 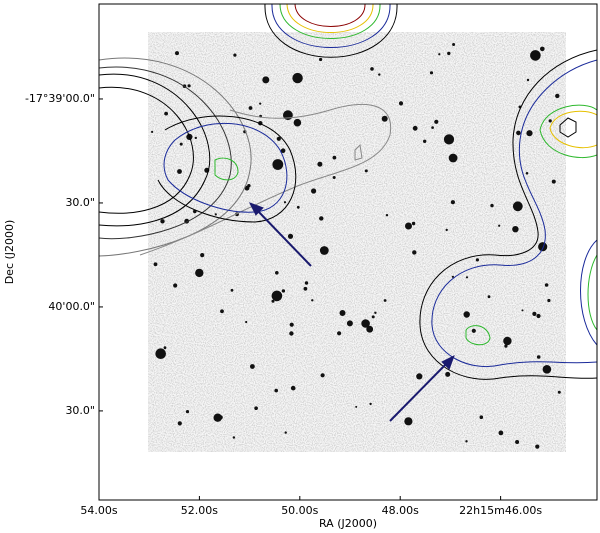 I want to click on y-tick-label: 30.0", so click(x=80, y=202).